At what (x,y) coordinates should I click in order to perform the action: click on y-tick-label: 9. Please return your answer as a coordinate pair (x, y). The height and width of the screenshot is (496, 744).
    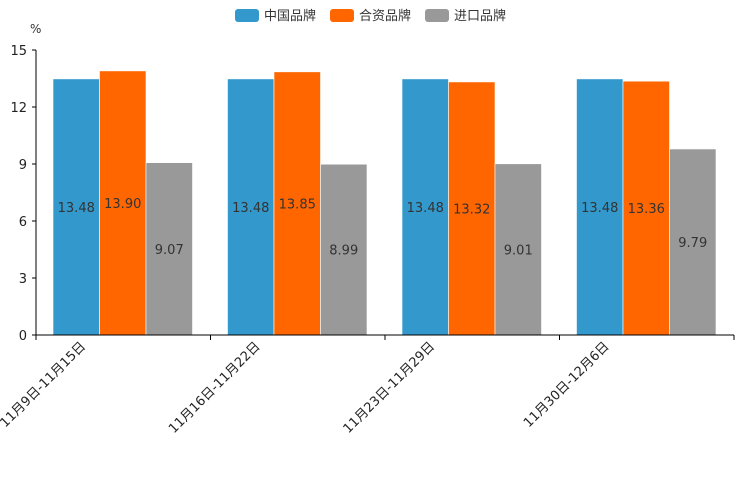
    Looking at the image, I should click on (23, 165).